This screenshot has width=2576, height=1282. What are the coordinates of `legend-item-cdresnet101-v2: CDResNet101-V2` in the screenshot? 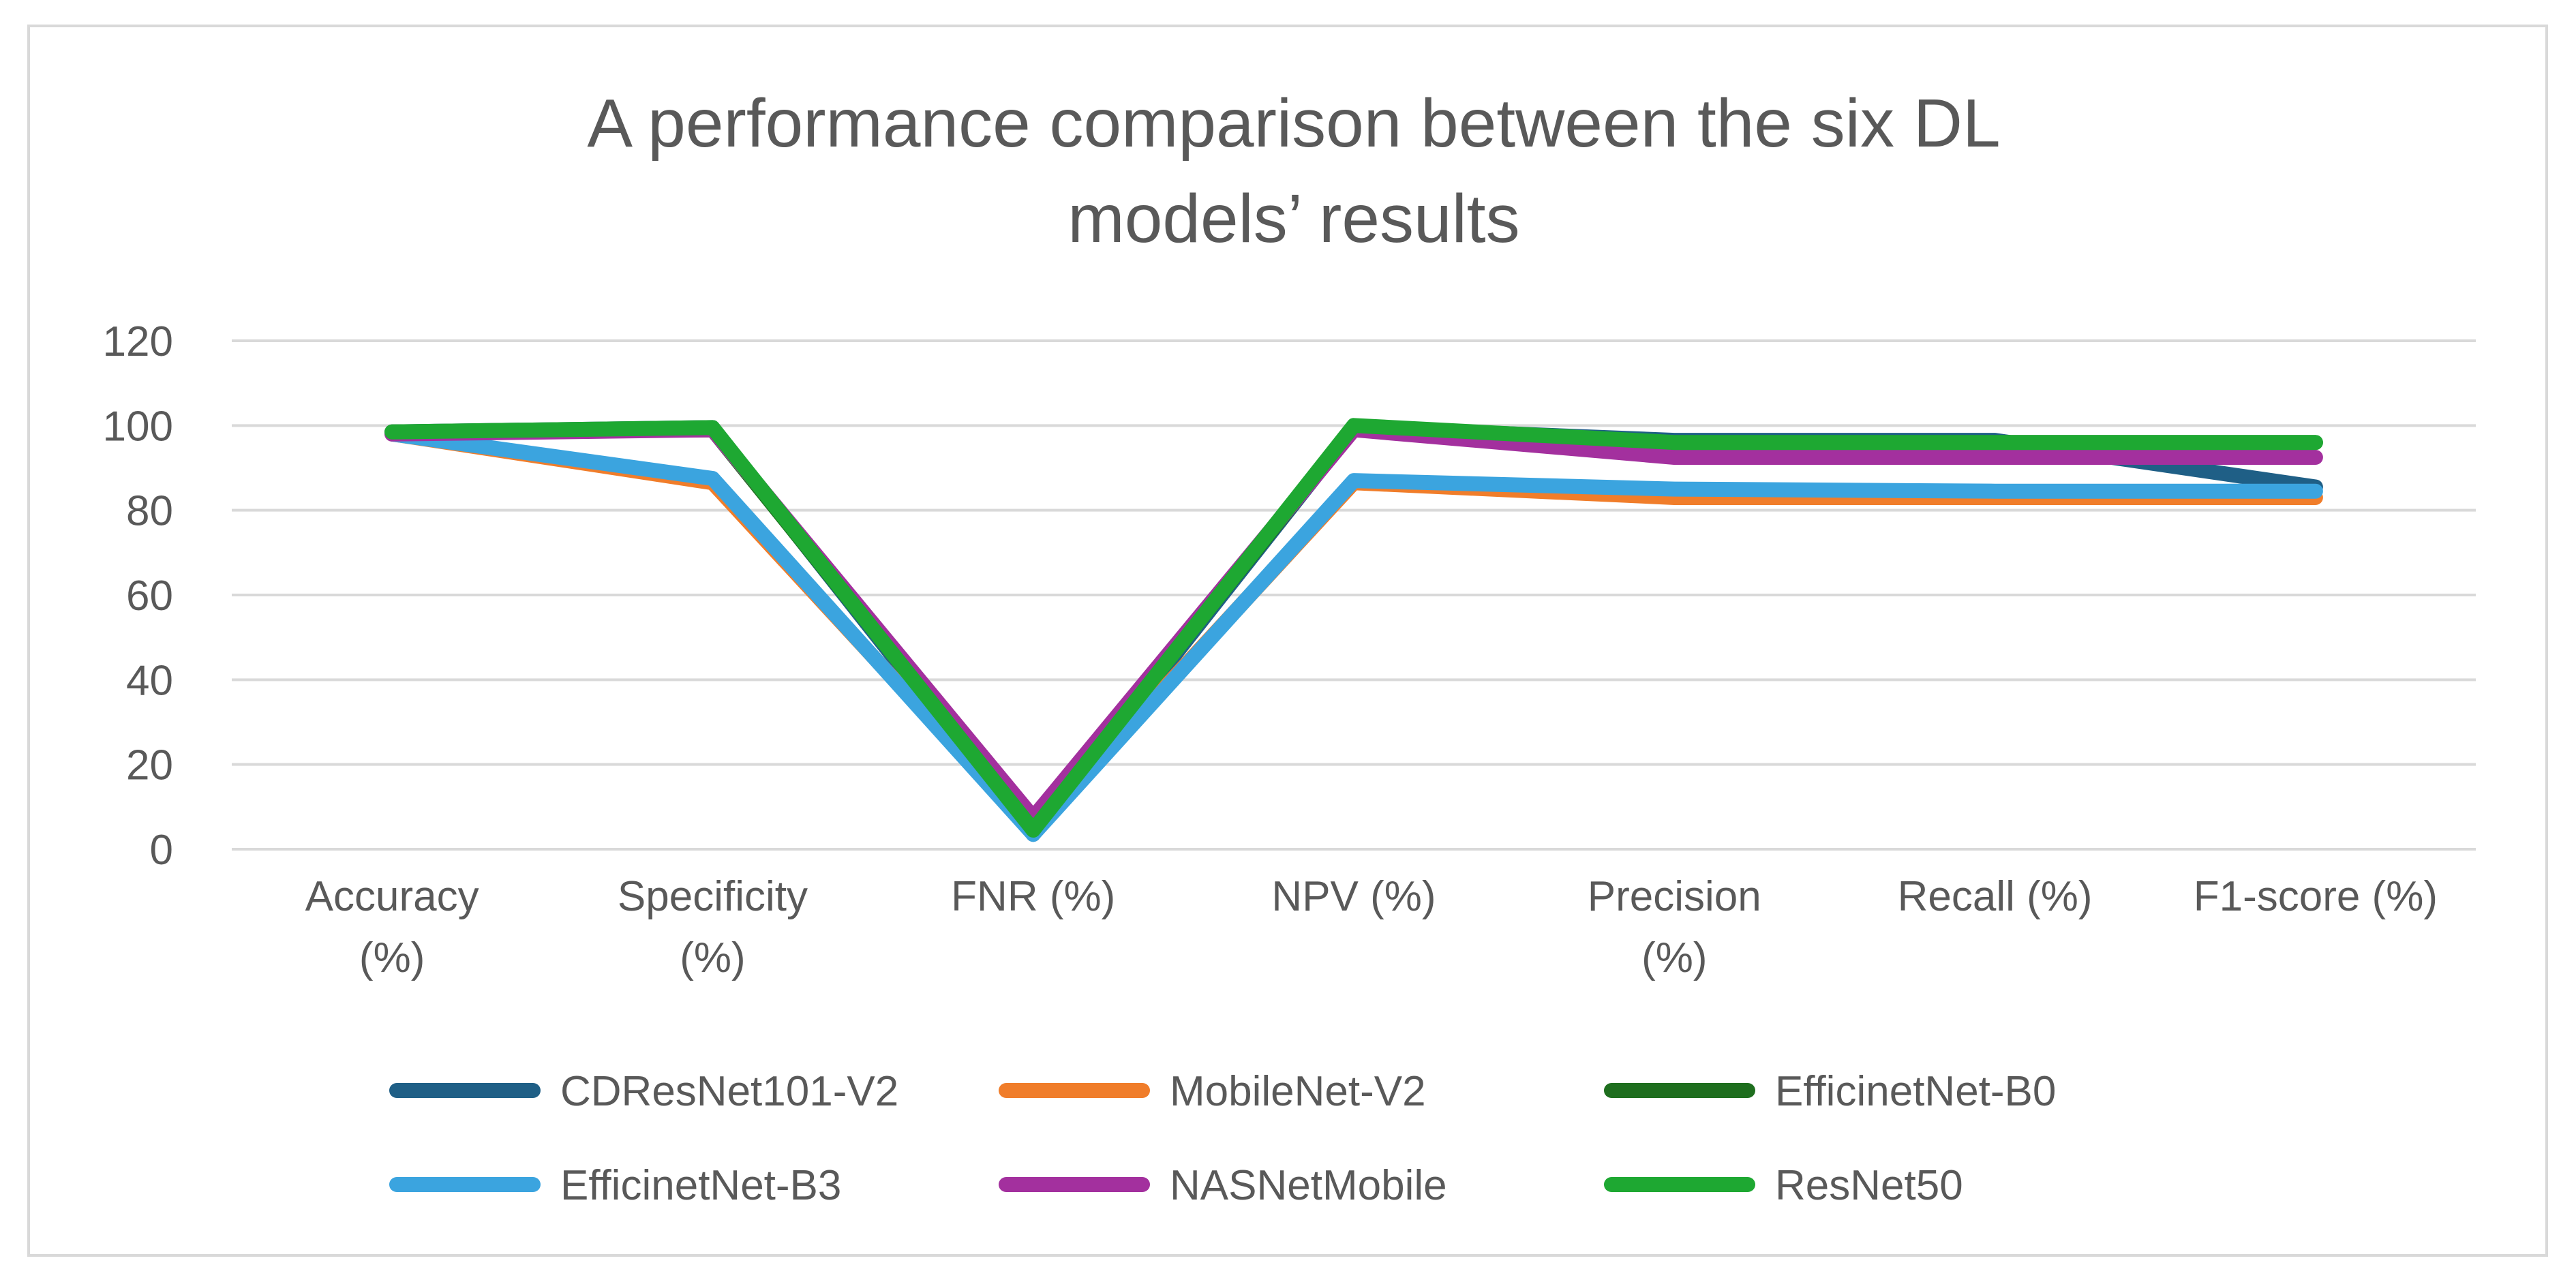 It's located at (644, 1091).